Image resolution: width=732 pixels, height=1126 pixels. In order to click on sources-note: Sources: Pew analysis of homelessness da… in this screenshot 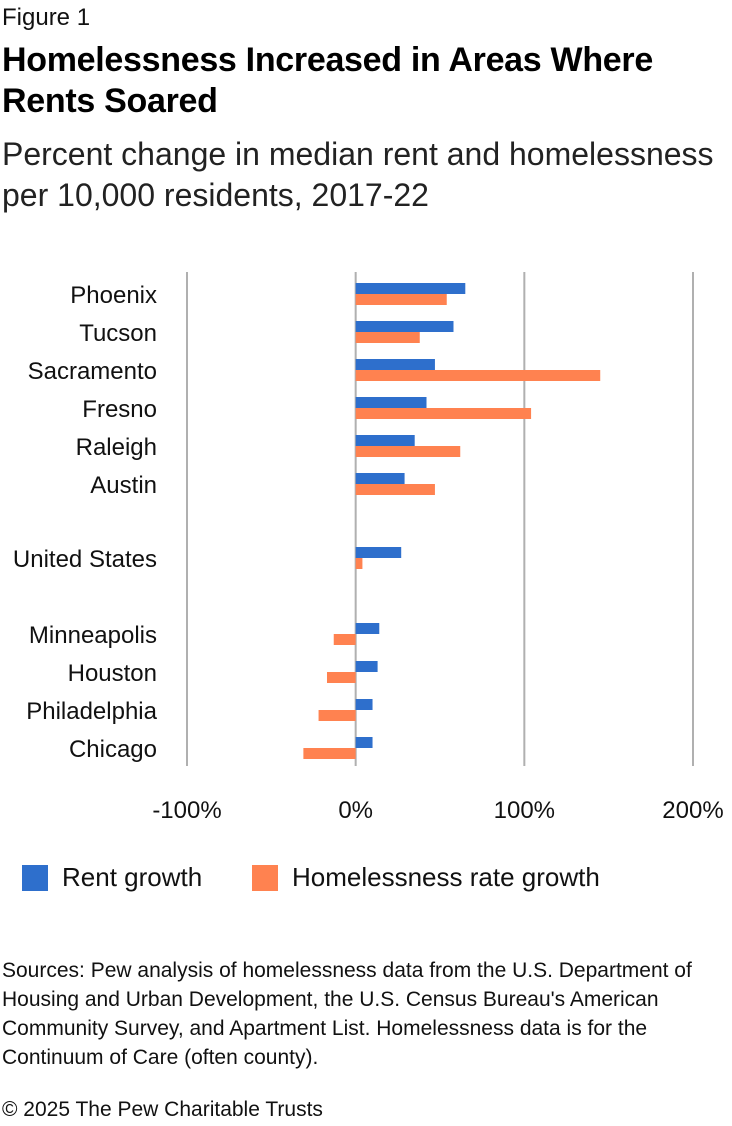, I will do `click(347, 1014)`.